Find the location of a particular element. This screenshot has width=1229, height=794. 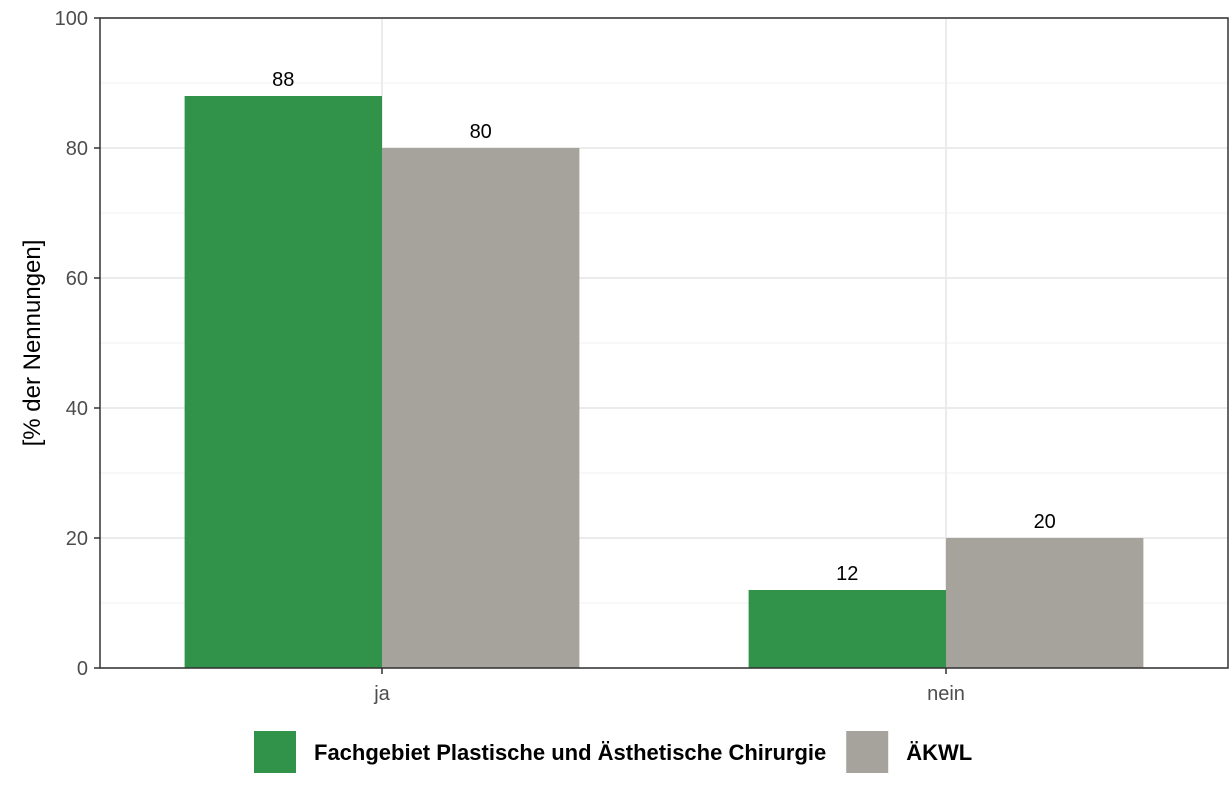

y-tick-label: 80 is located at coordinates (77, 149).